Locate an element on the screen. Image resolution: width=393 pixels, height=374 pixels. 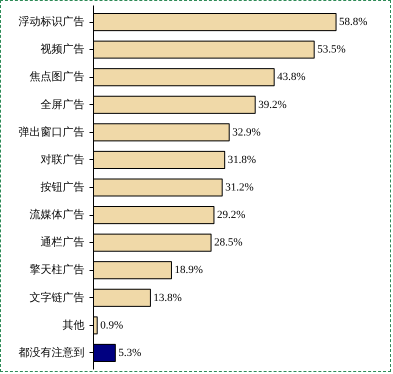
data-label: 31.2% is located at coordinates (239, 188).